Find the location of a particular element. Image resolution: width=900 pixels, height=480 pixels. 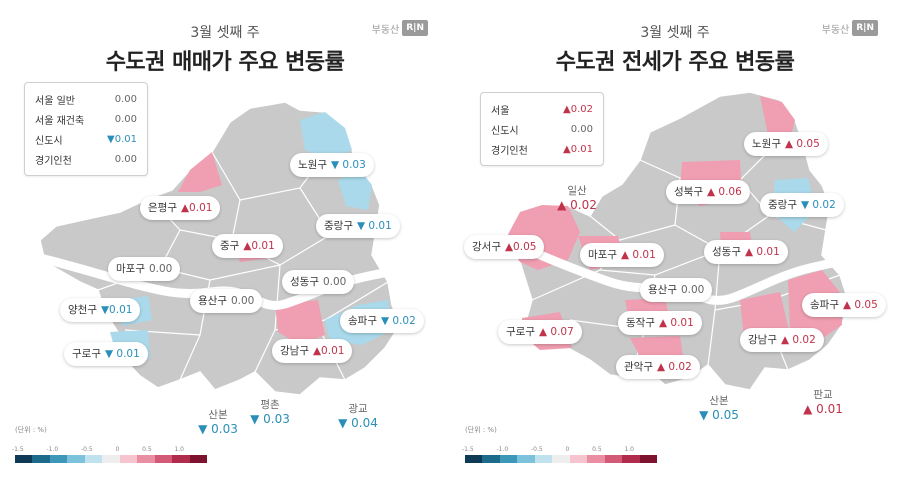

chart-title: 수도권 전세가 주요 변동률 is located at coordinates (675, 62).